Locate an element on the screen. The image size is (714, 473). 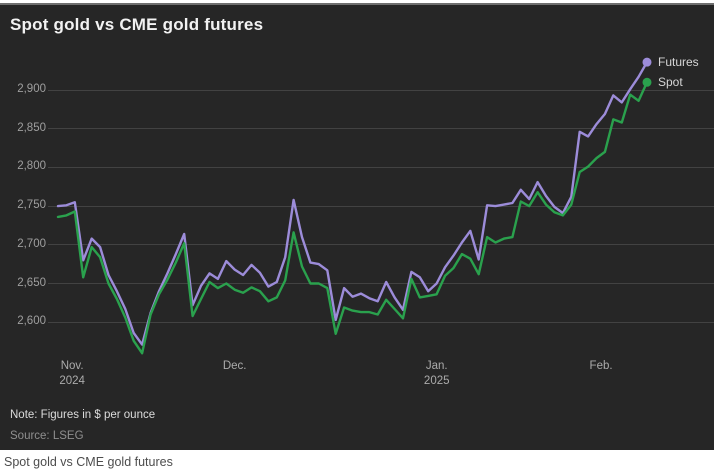
y-axis-label-2750: 2,750 is located at coordinates (31, 205).